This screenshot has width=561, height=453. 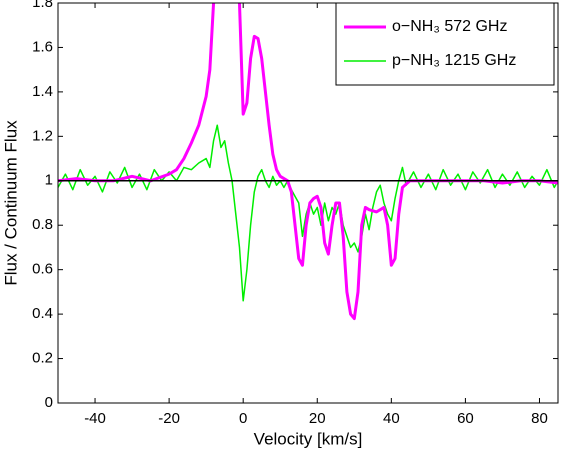 I want to click on y-tick-label: 0.6, so click(x=42, y=269).